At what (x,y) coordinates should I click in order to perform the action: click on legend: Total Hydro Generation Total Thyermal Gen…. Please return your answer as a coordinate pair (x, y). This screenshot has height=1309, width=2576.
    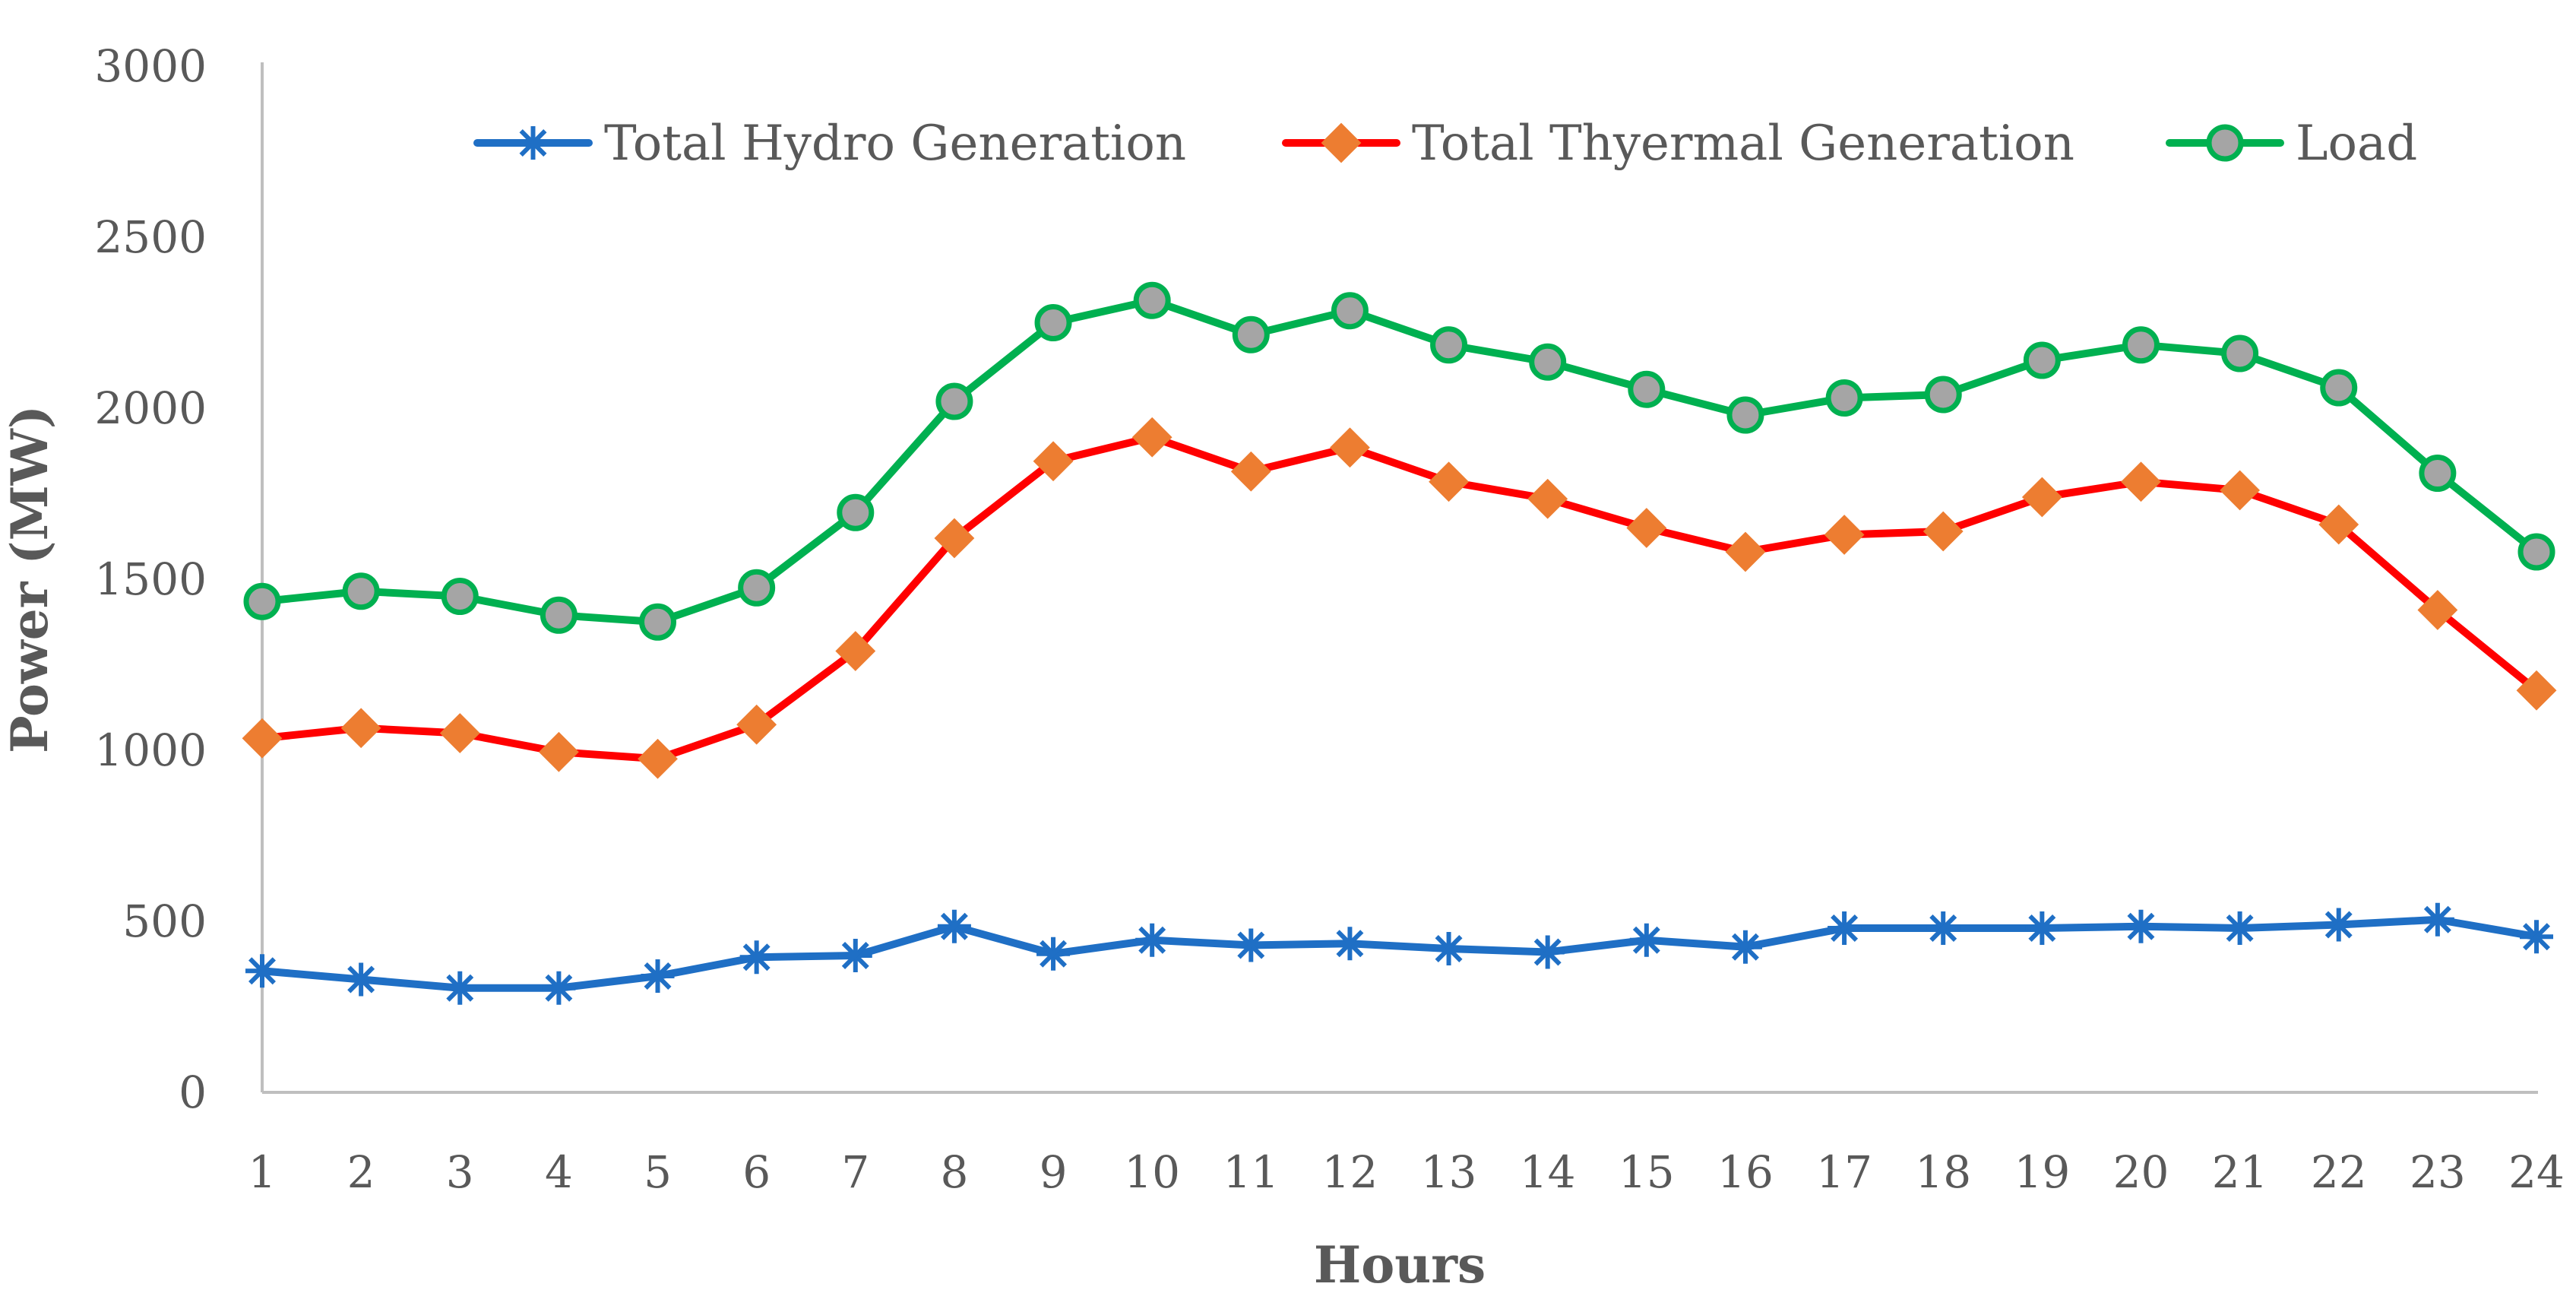
    Looking at the image, I should click on (1445, 144).